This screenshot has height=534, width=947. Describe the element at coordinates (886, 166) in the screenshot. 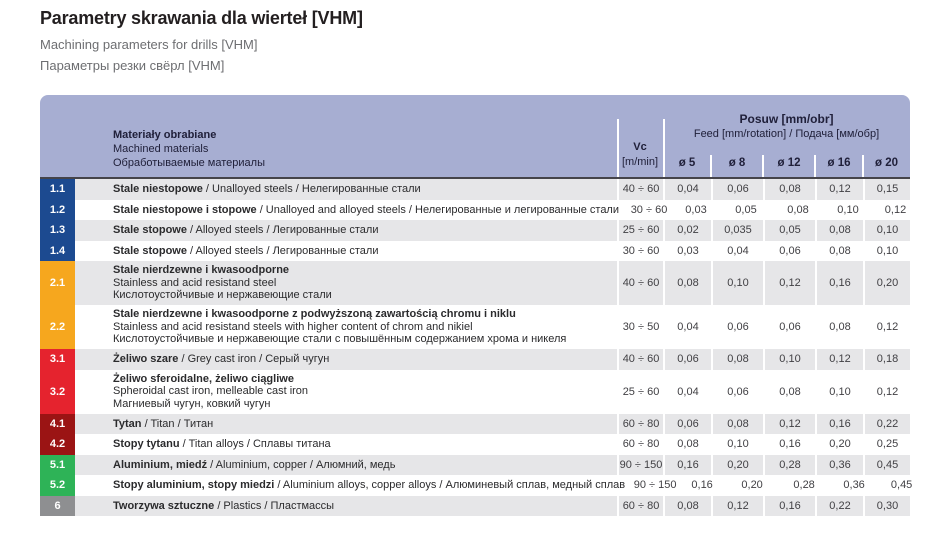

I see `diameter-header-5: ø 20` at that location.